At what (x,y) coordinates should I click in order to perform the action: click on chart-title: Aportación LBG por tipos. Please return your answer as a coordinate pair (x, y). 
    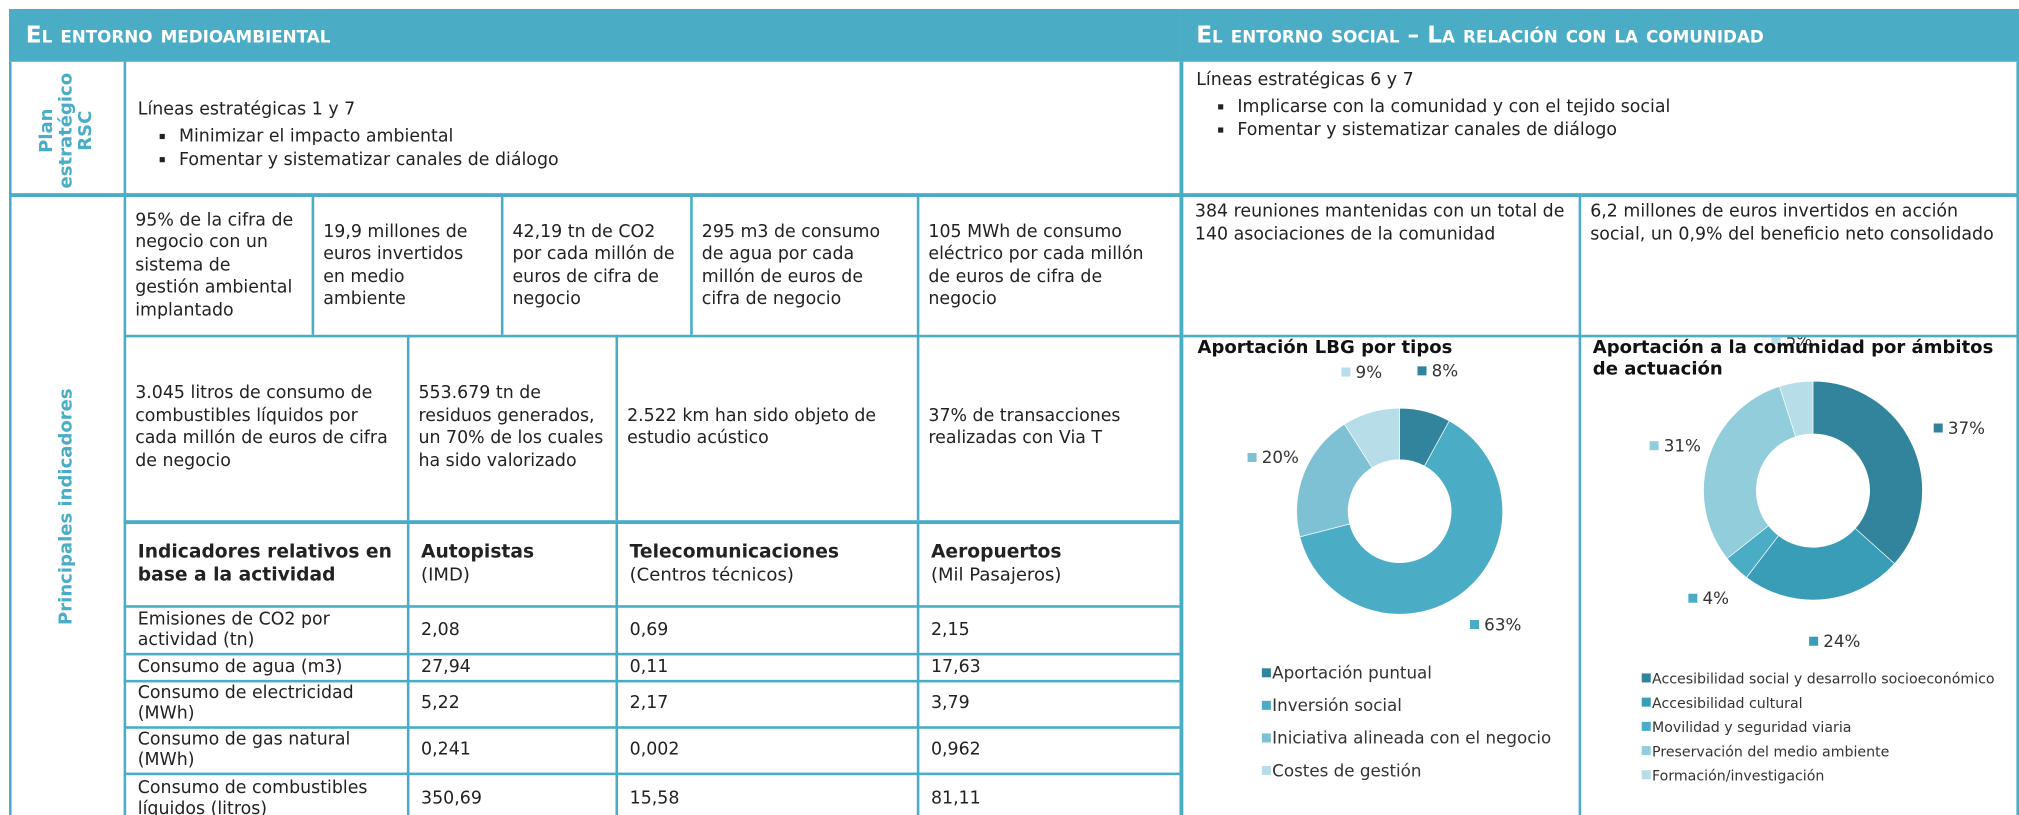
    Looking at the image, I should click on (1325, 347).